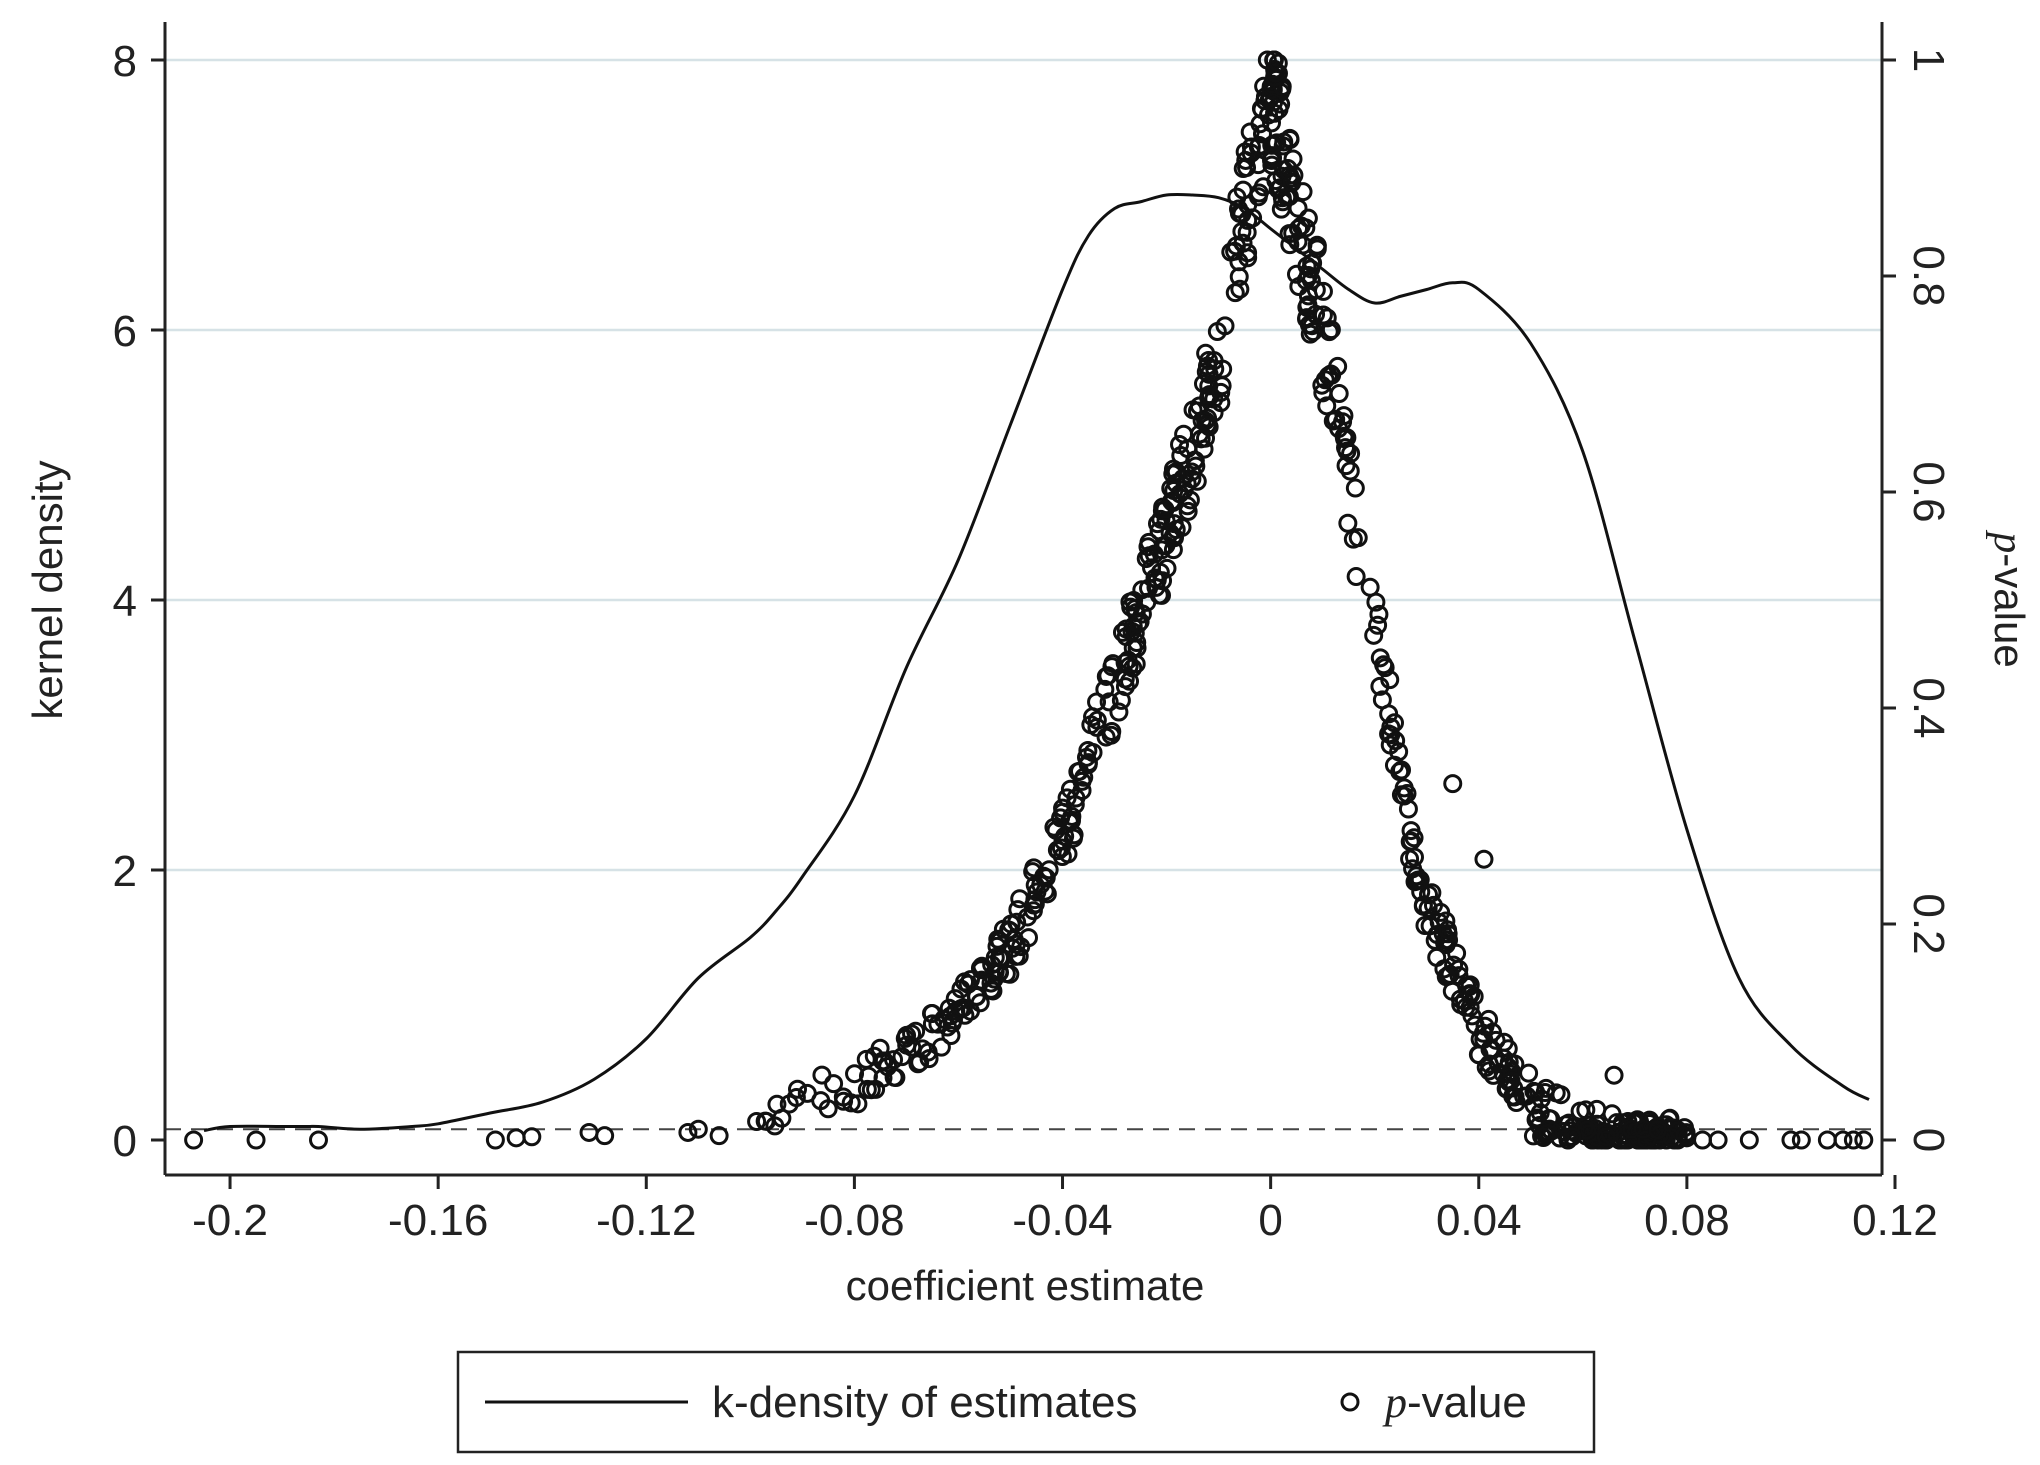 This screenshot has height=1465, width=2040. What do you see at coordinates (1928, 1140) in the screenshot?
I see `right-tick-label: 0` at bounding box center [1928, 1140].